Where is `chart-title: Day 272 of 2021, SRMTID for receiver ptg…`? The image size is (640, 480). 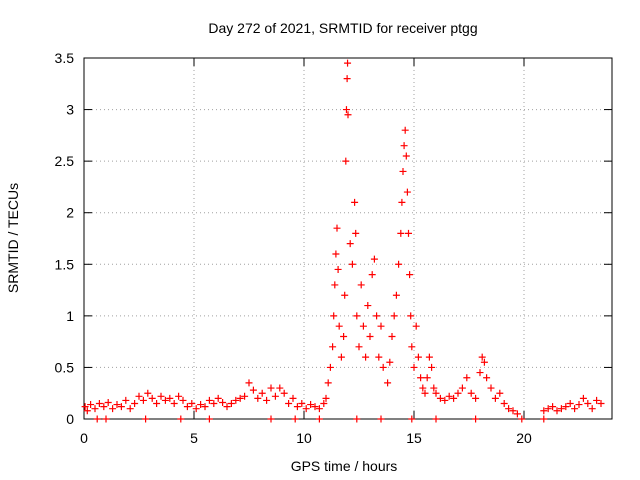
chart-title: Day 272 of 2021, SRMTID for receiver ptg… is located at coordinates (342, 28).